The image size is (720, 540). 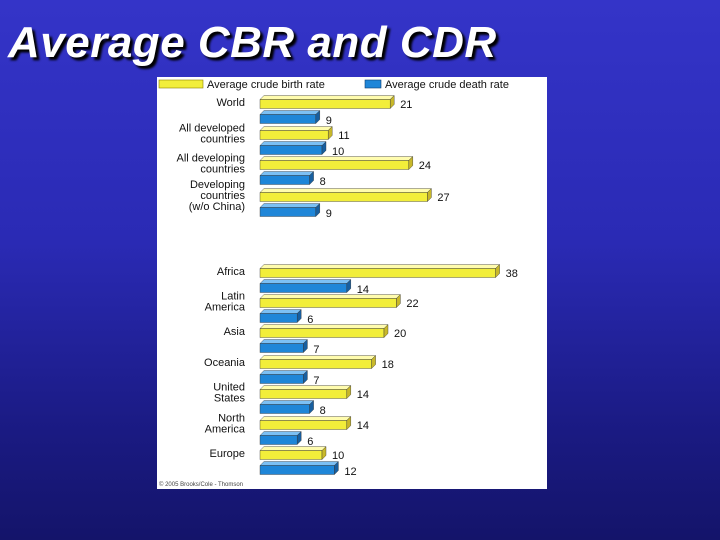 I want to click on value-label-birth-world: 21, so click(x=406, y=105).